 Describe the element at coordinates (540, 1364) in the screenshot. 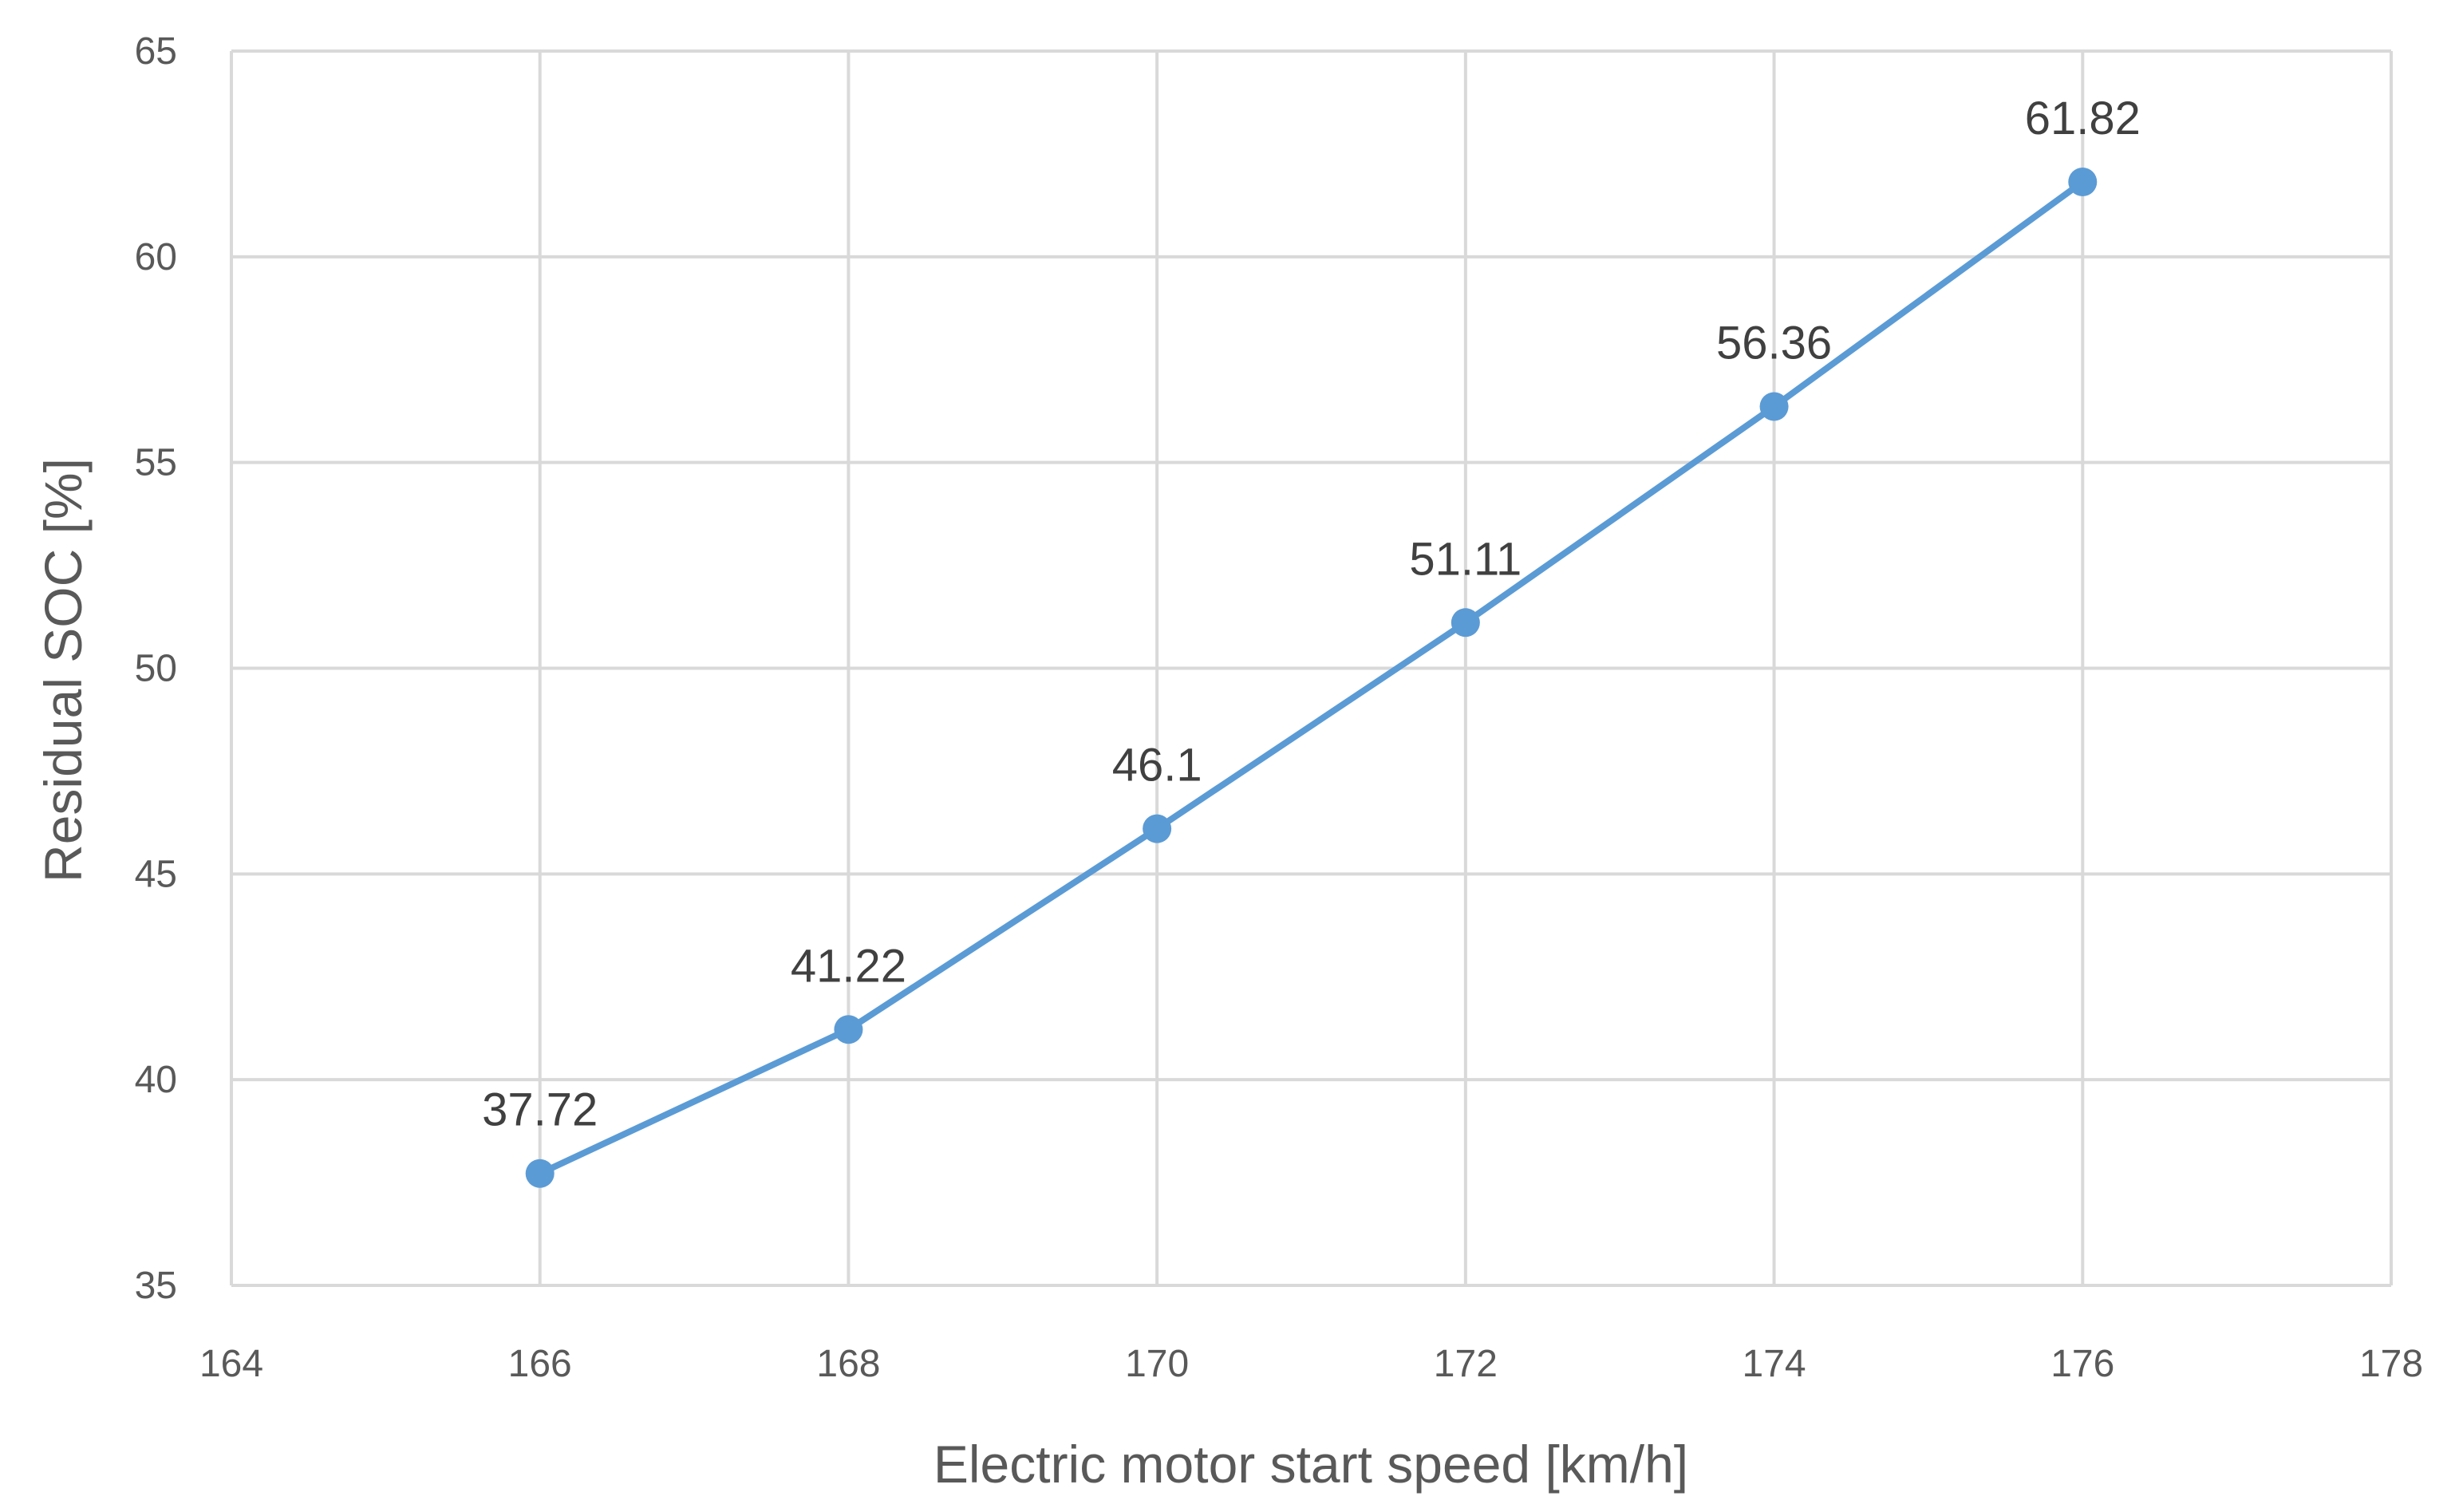

I see `x-tick-label: 166` at that location.